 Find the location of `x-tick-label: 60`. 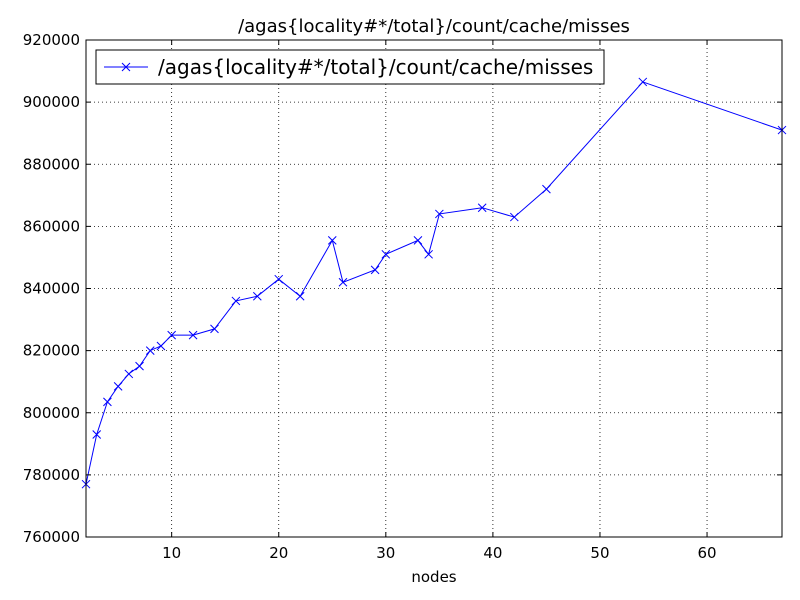

x-tick-label: 60 is located at coordinates (706, 553).